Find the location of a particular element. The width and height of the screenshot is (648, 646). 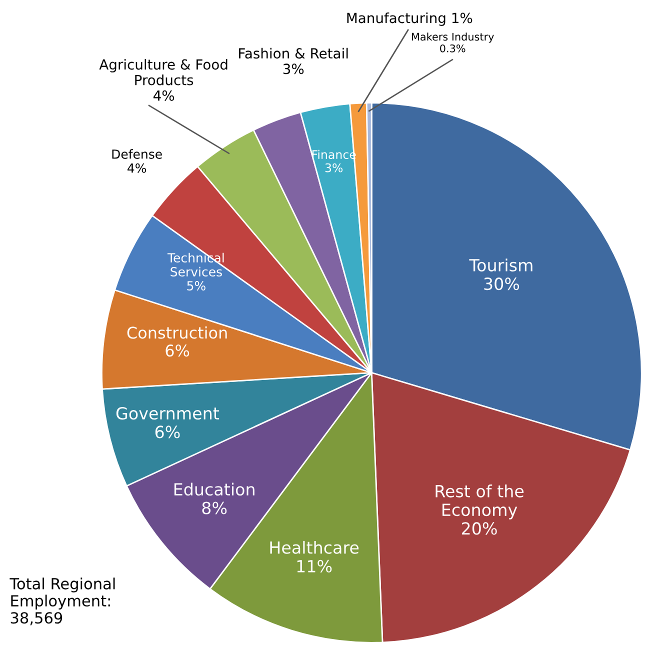

data-label: 30% is located at coordinates (502, 284).